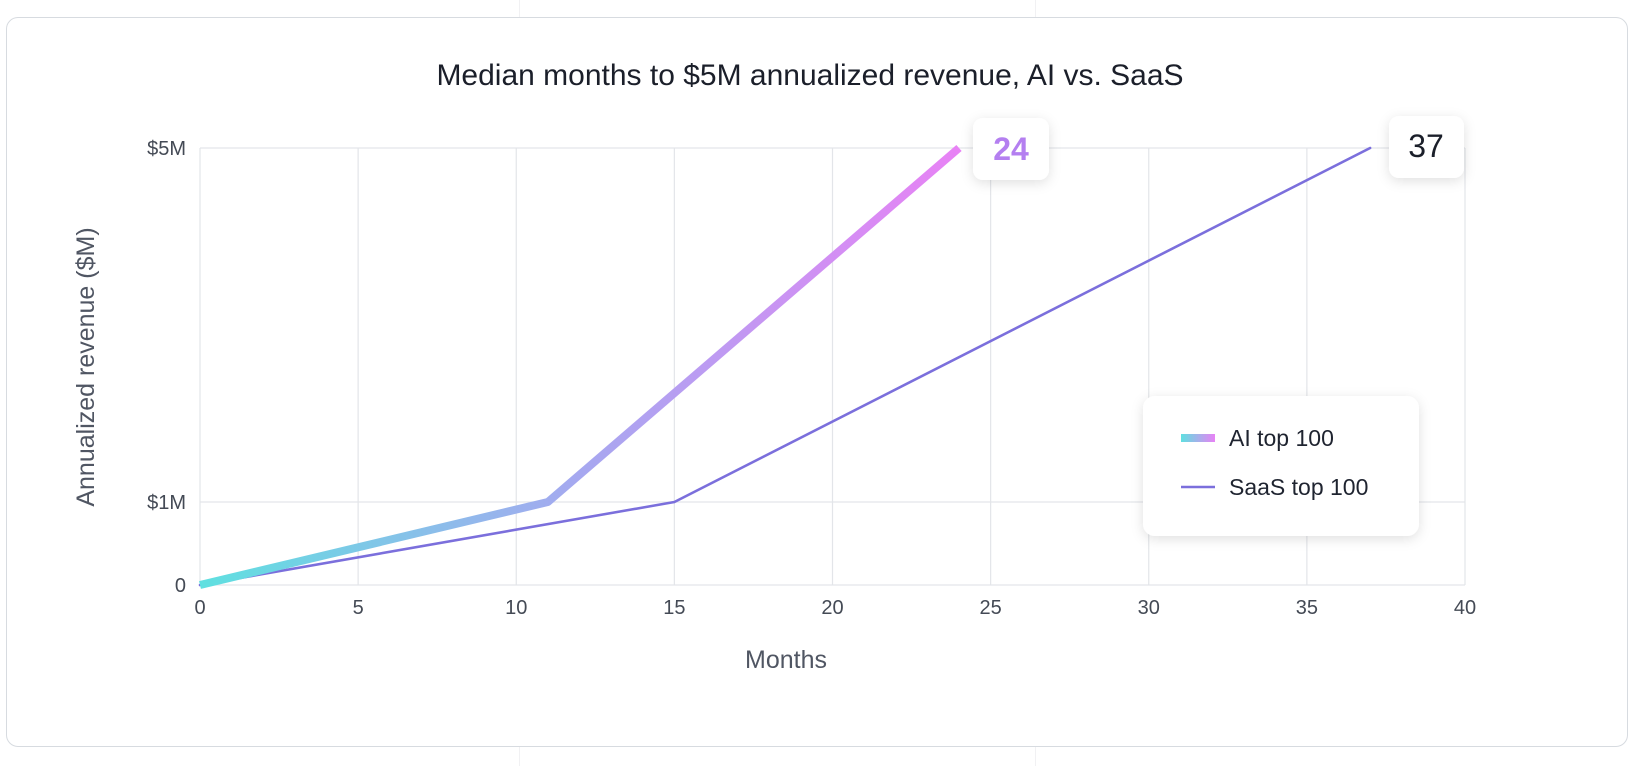 This screenshot has height=766, width=1643. I want to click on y-tick-label: 0, so click(180, 586).